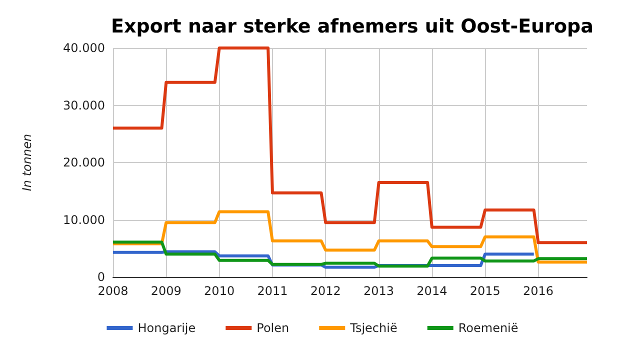 The width and height of the screenshot is (625, 355). Describe the element at coordinates (432, 291) in the screenshot. I see `x-tick-label: 2014` at that location.